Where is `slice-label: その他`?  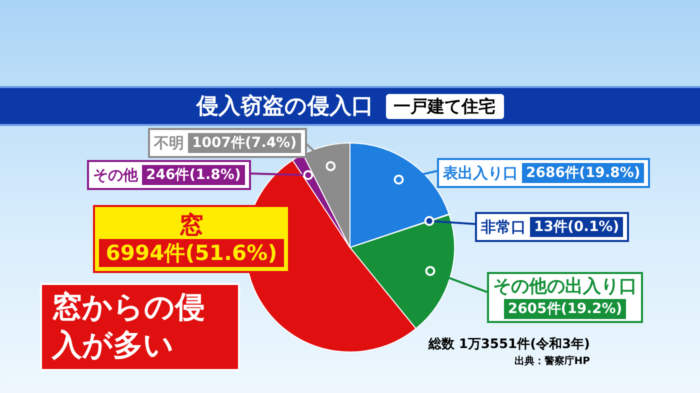
slice-label: その他 is located at coordinates (115, 175).